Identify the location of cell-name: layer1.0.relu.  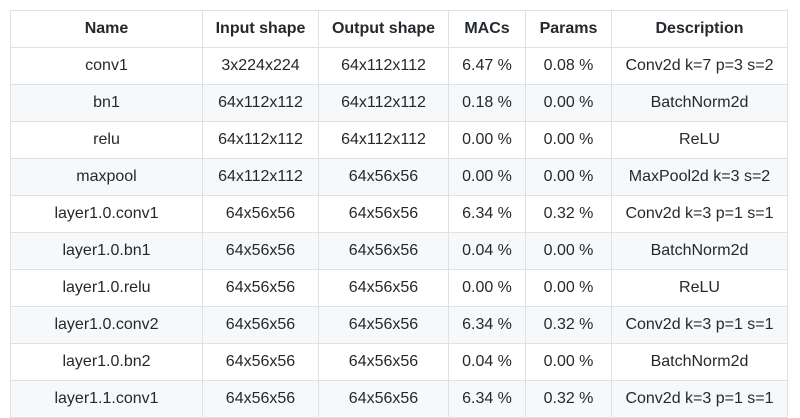
(106, 288).